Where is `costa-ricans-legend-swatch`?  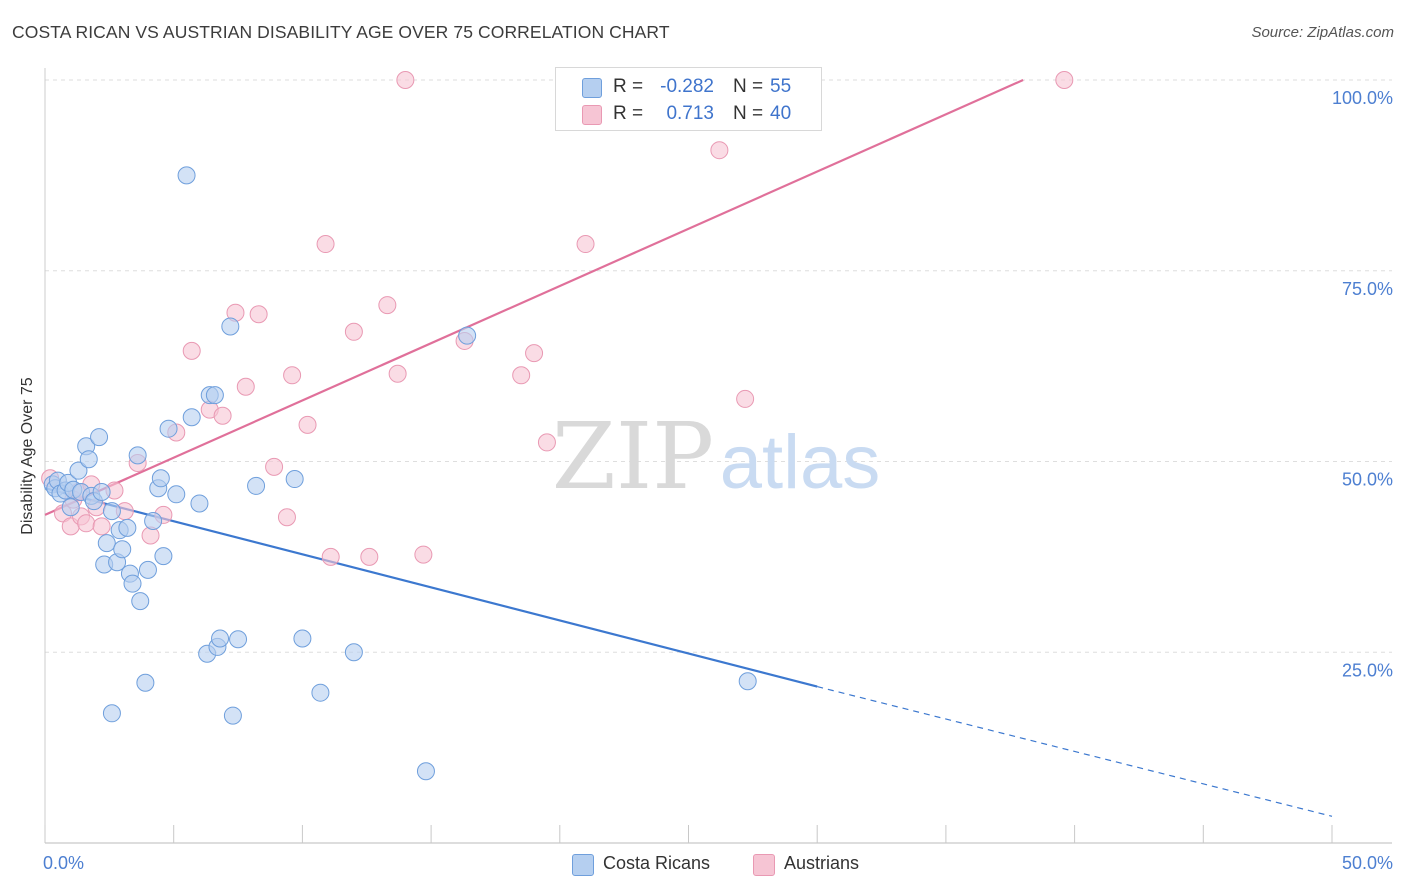
costa-ricans-legend-swatch is located at coordinates (583, 865).